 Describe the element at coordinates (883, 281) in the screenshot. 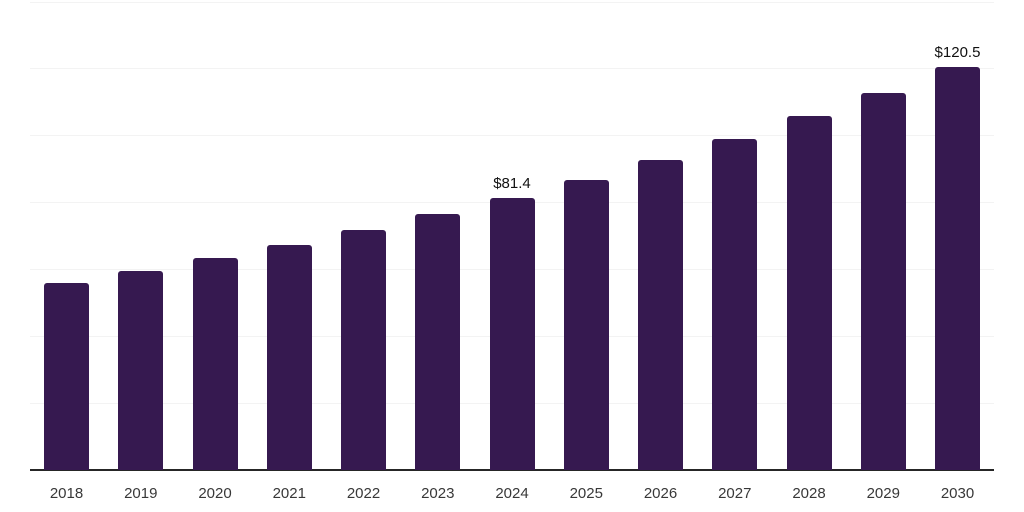

I see `bar-2029` at that location.